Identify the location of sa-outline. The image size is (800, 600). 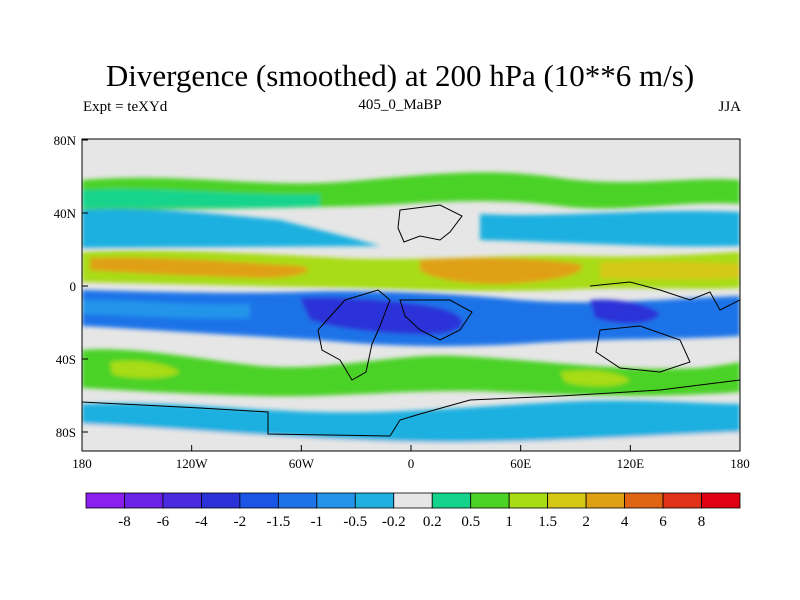
(354, 335).